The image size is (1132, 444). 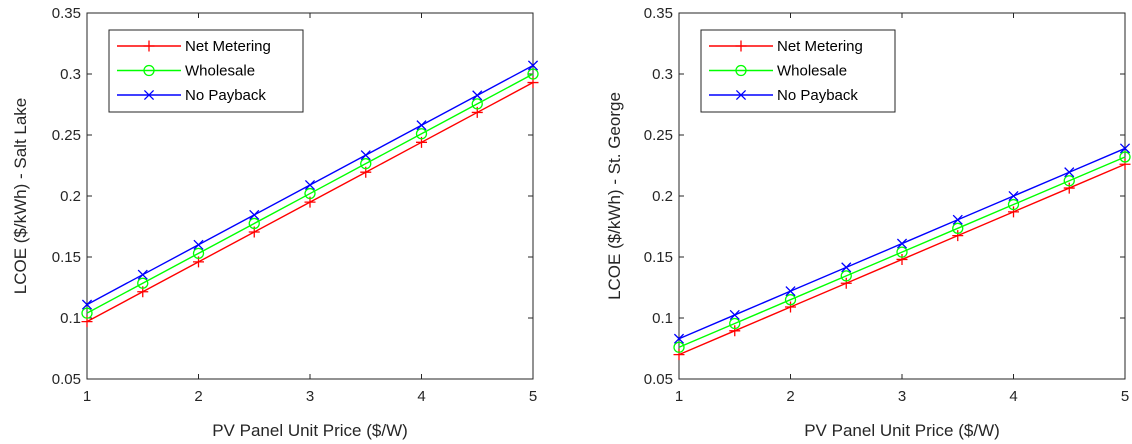 I want to click on y-axis-label: LCOE ($/kWh) - Salt Lake, so click(x=20, y=196).